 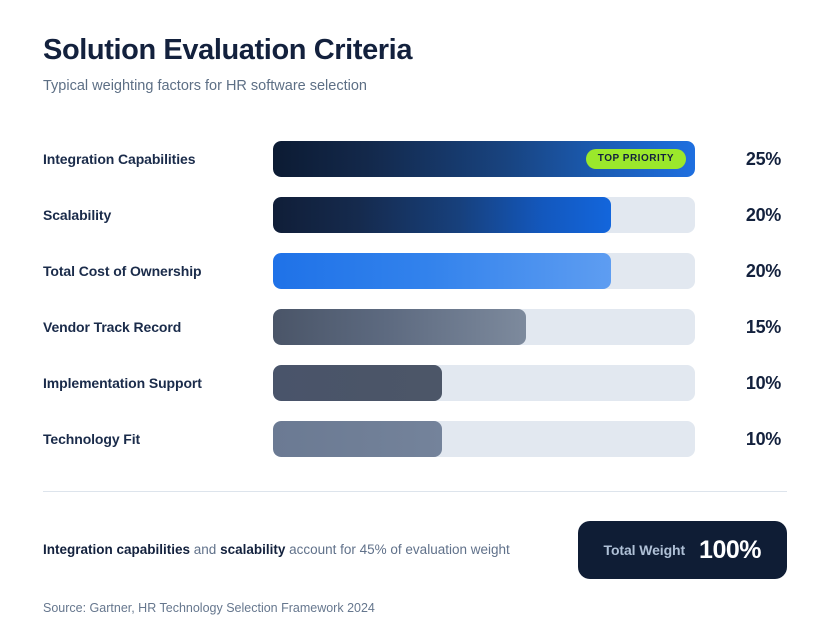 I want to click on chart-row: Vendor Track Record 15%, so click(x=415, y=327).